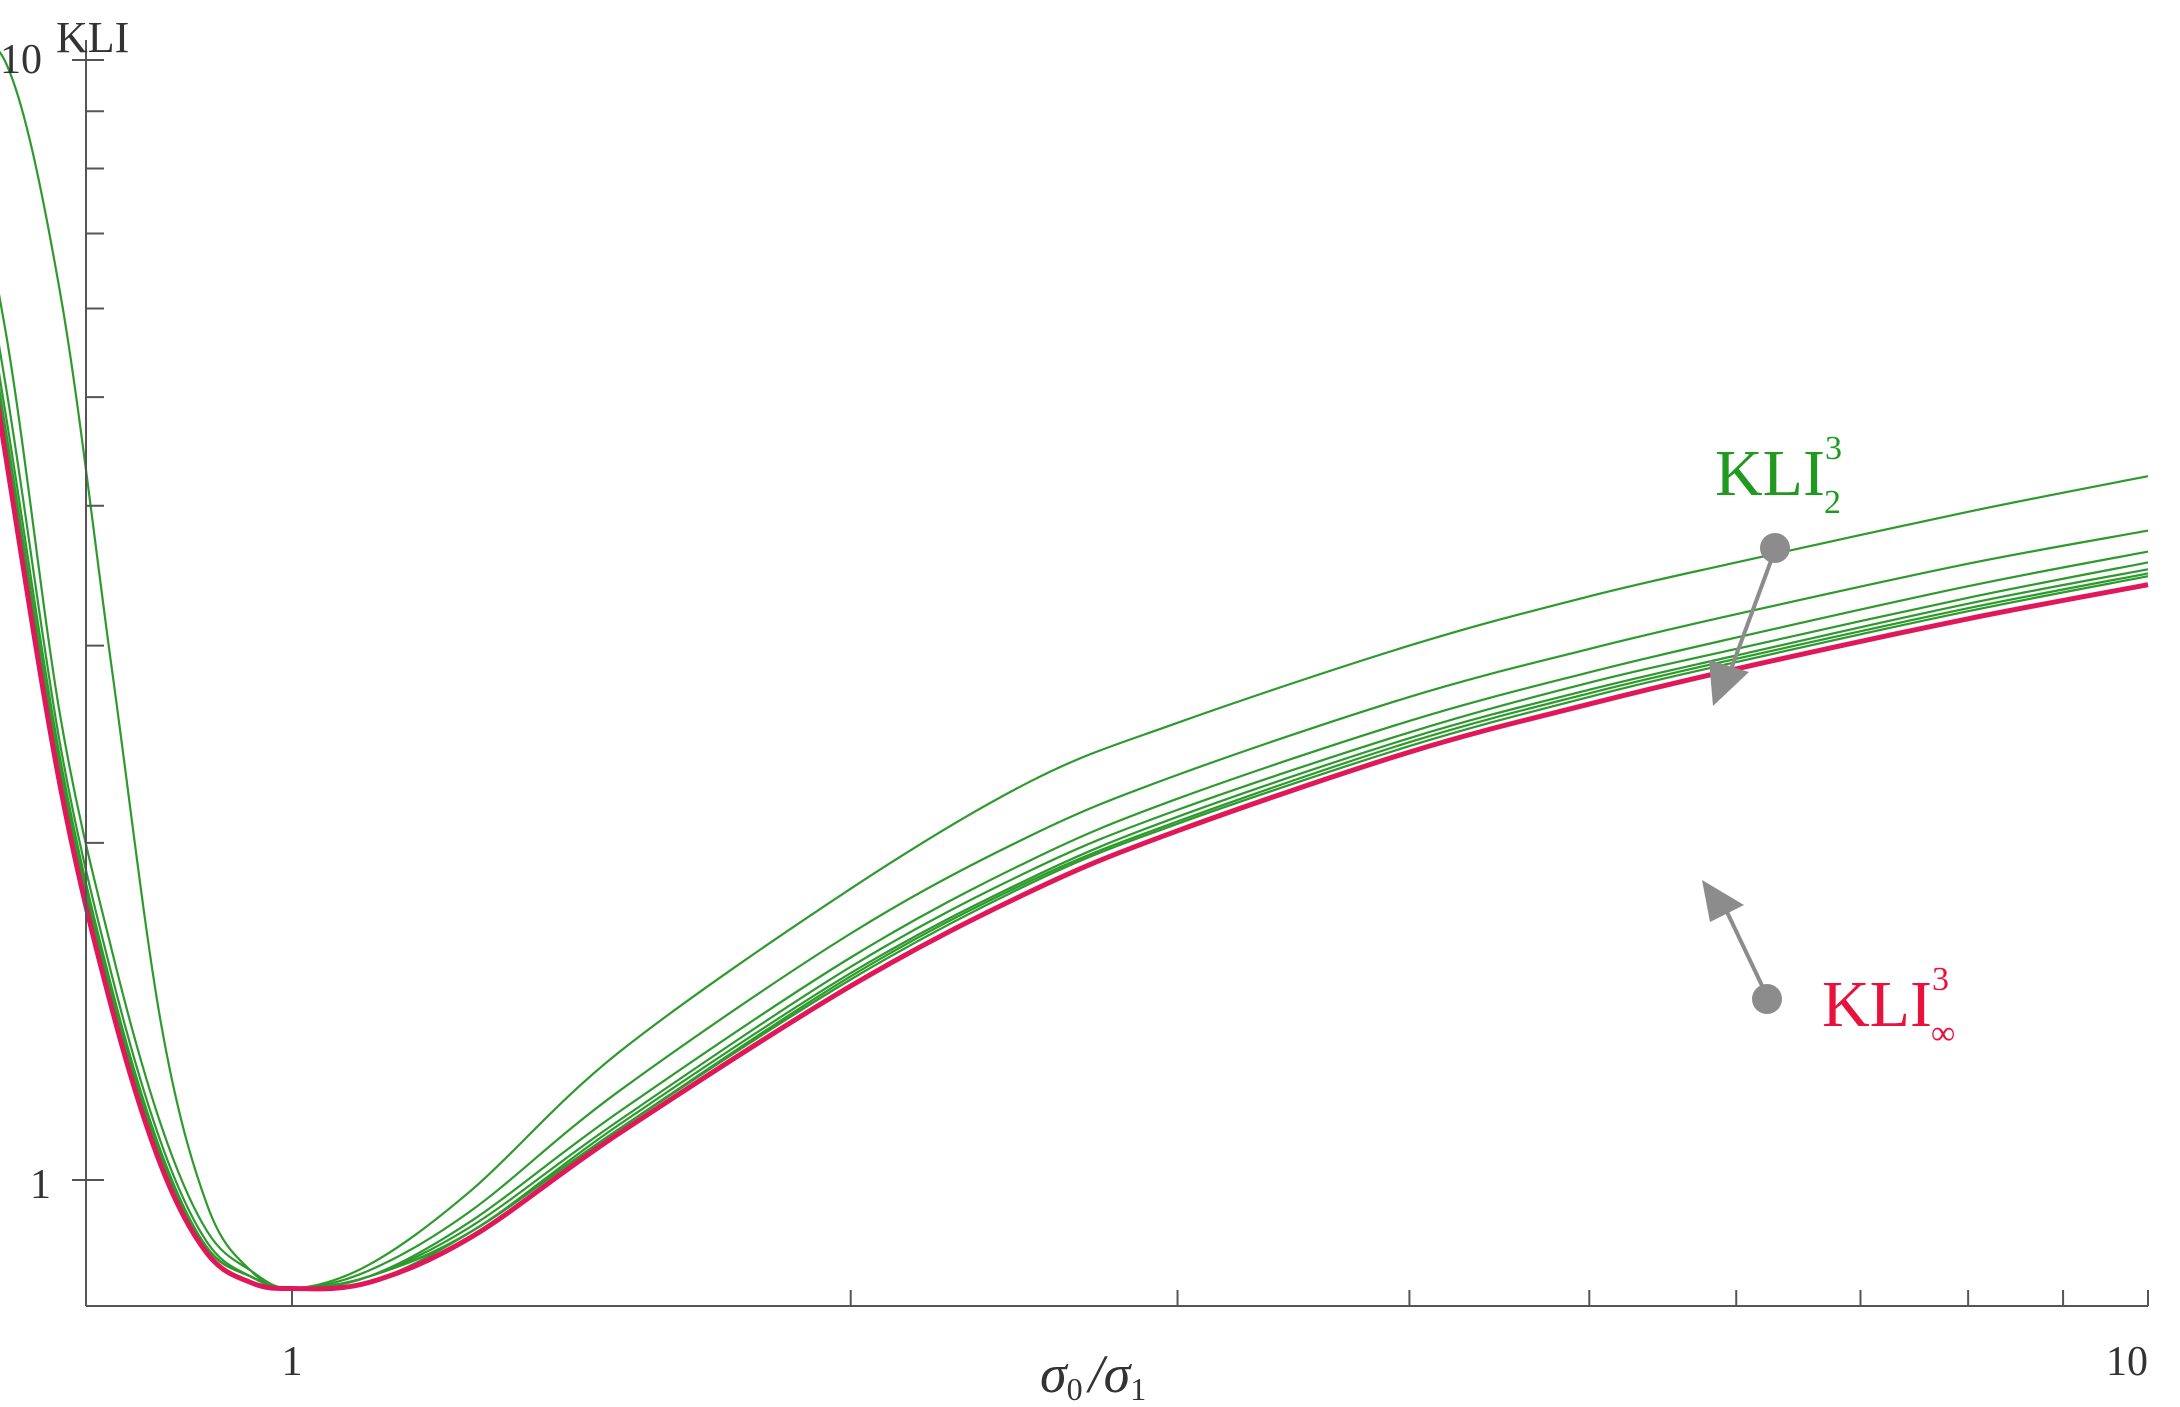 The height and width of the screenshot is (1407, 2180). Describe the element at coordinates (1832, 502) in the screenshot. I see `label-kli2-sub: 2` at that location.